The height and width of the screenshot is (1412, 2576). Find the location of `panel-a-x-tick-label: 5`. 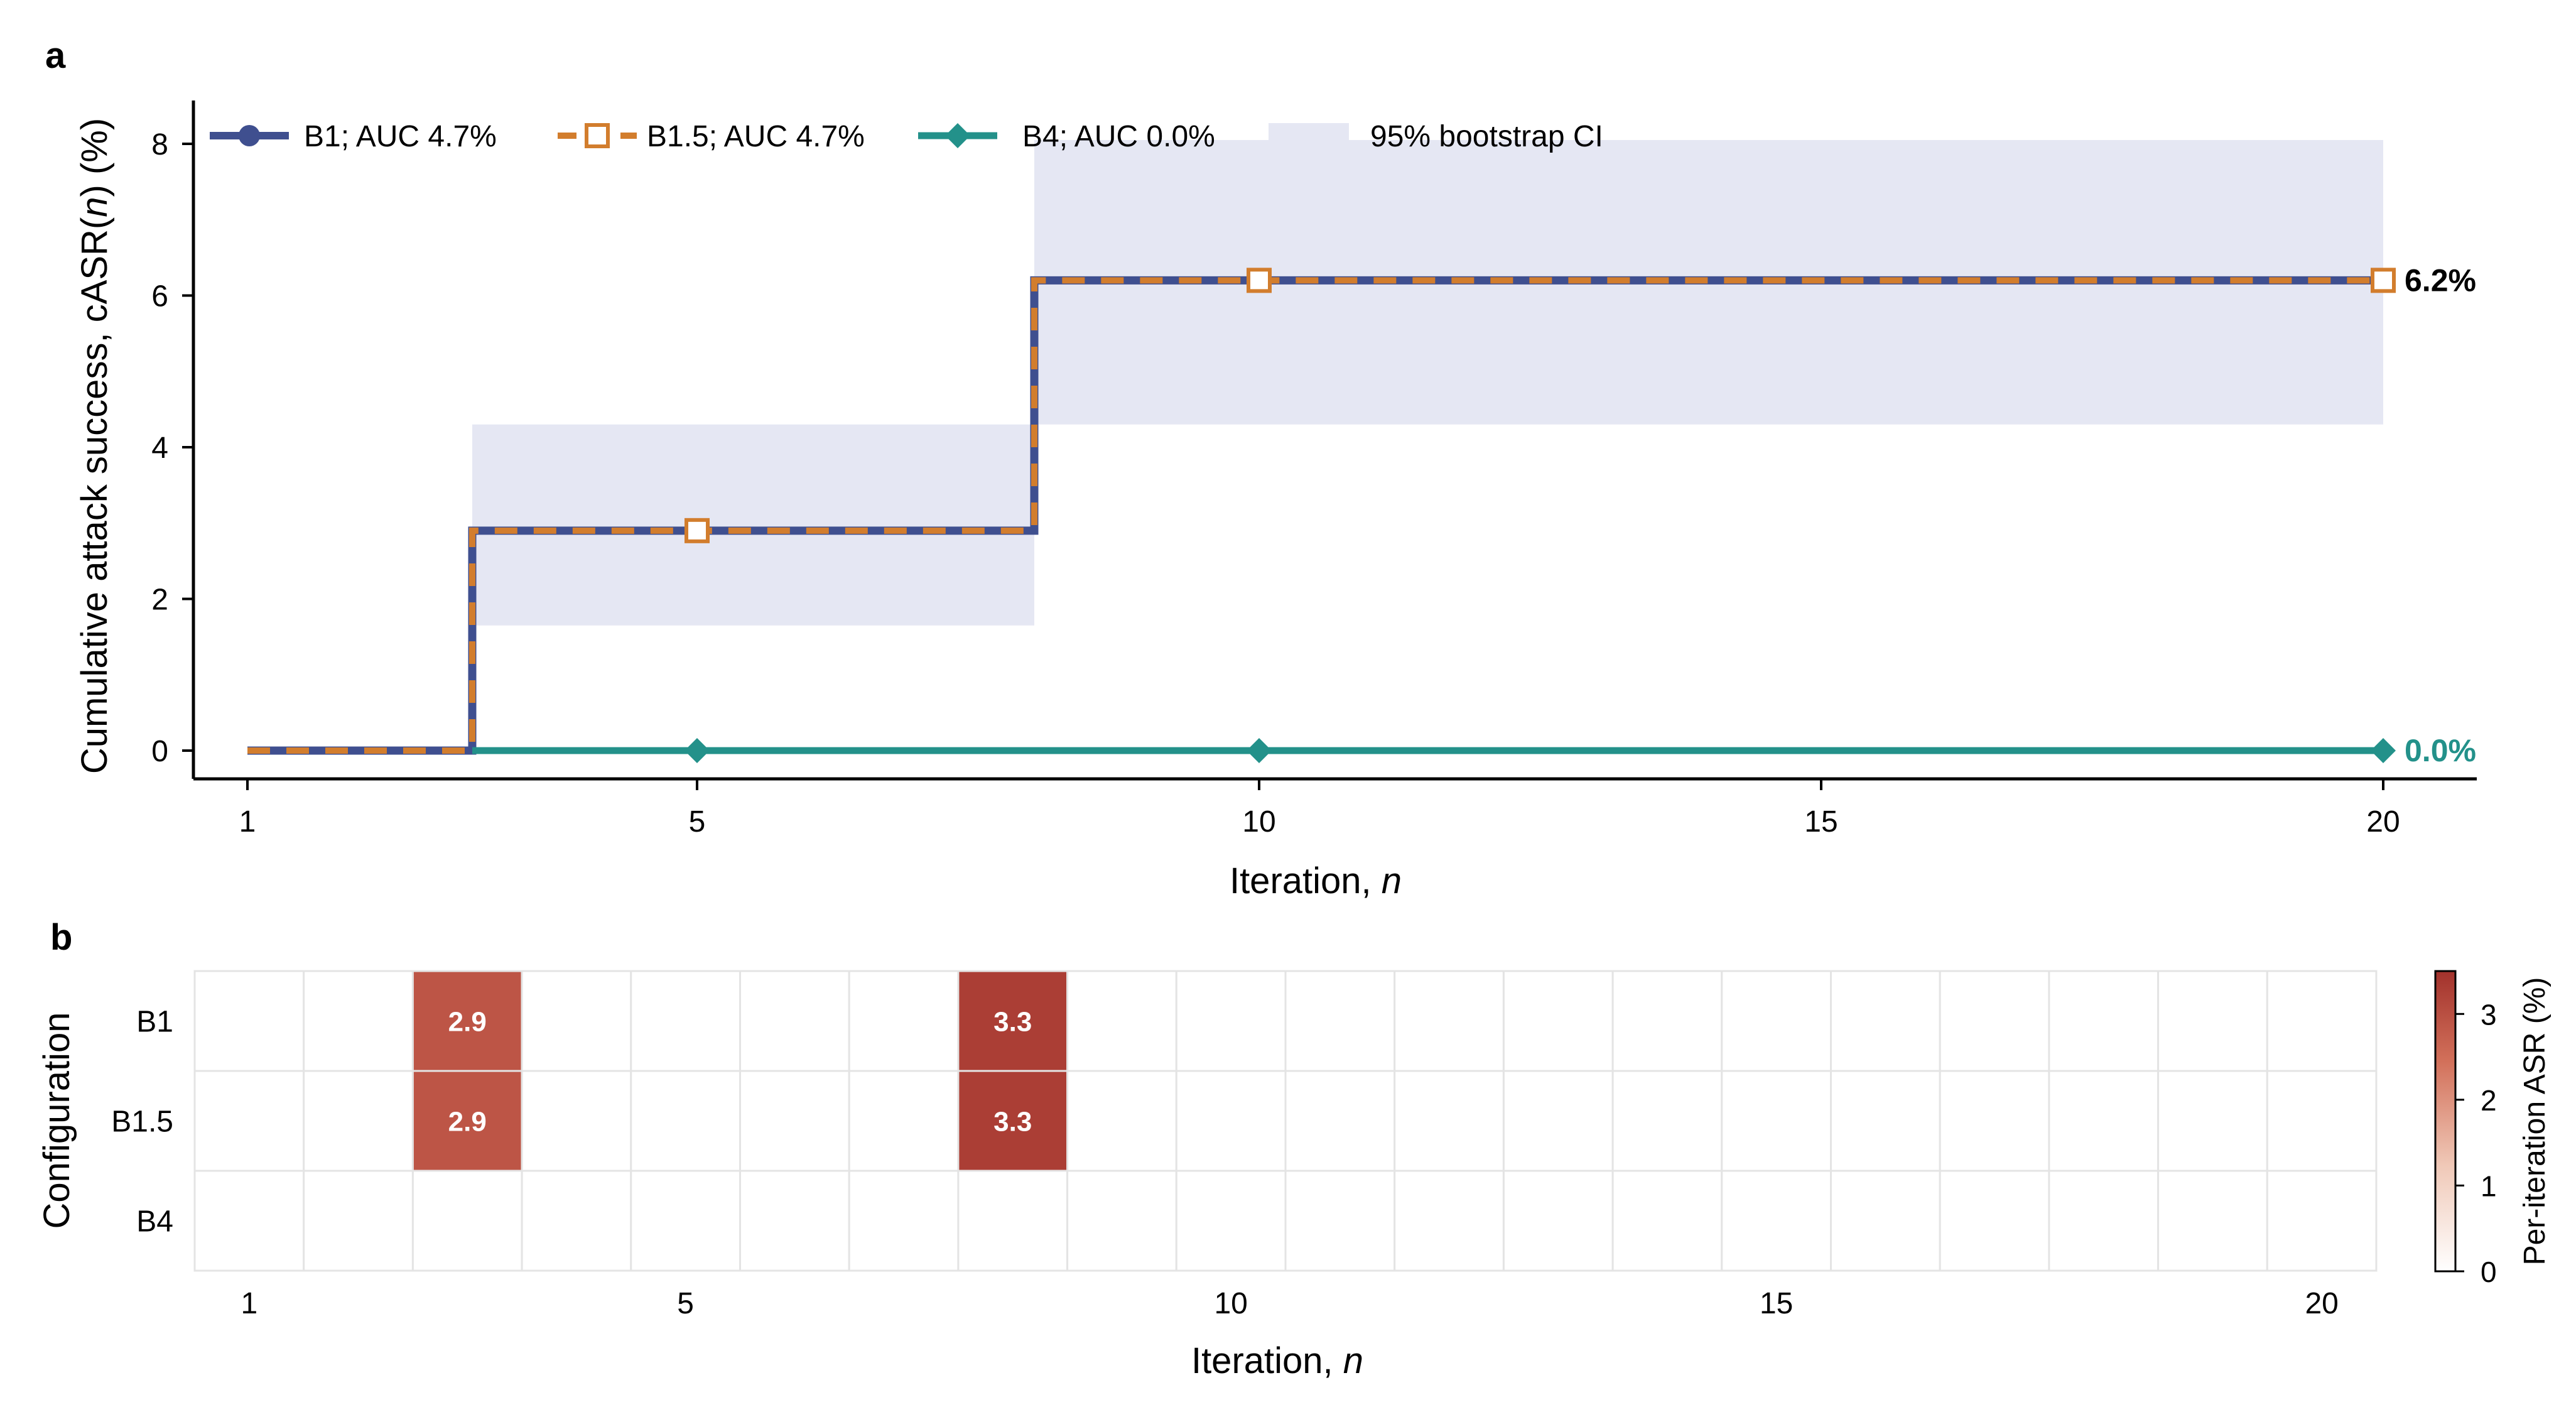

panel-a-x-tick-label: 5 is located at coordinates (697, 822).